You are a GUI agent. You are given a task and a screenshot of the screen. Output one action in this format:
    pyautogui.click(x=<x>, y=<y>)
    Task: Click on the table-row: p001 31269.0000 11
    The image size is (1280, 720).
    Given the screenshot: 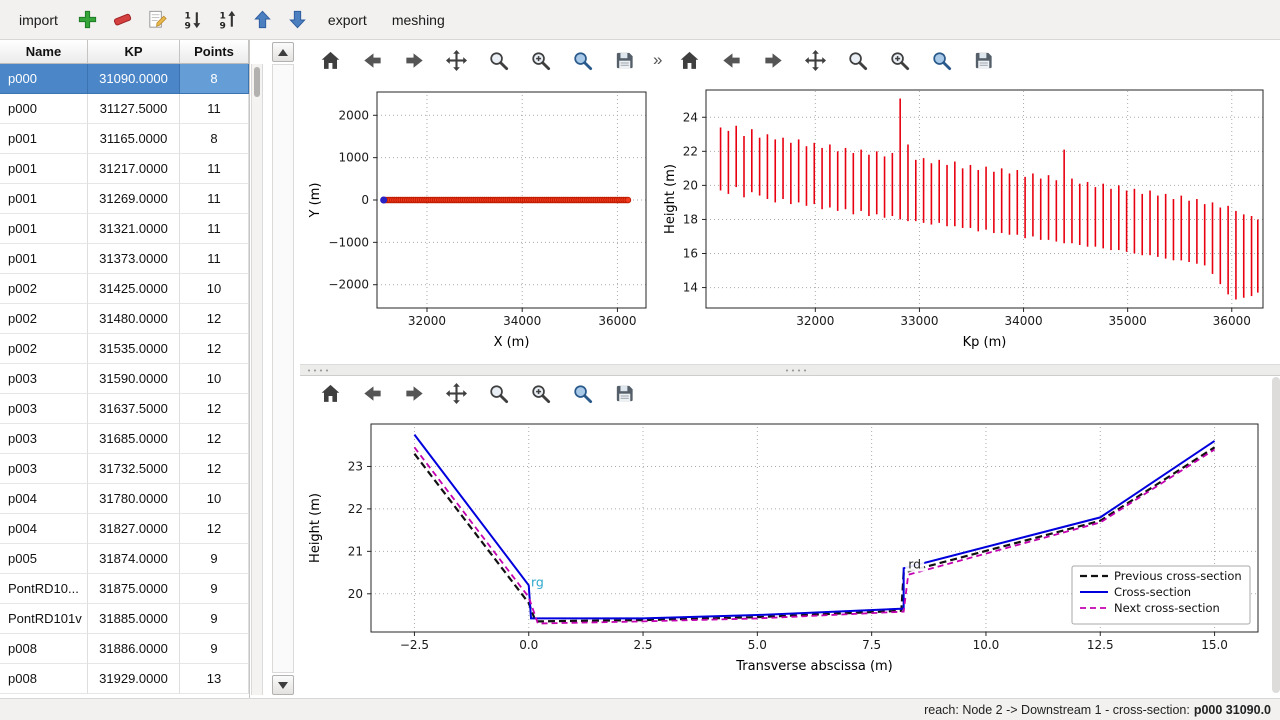 What is the action you would take?
    pyautogui.click(x=124, y=199)
    